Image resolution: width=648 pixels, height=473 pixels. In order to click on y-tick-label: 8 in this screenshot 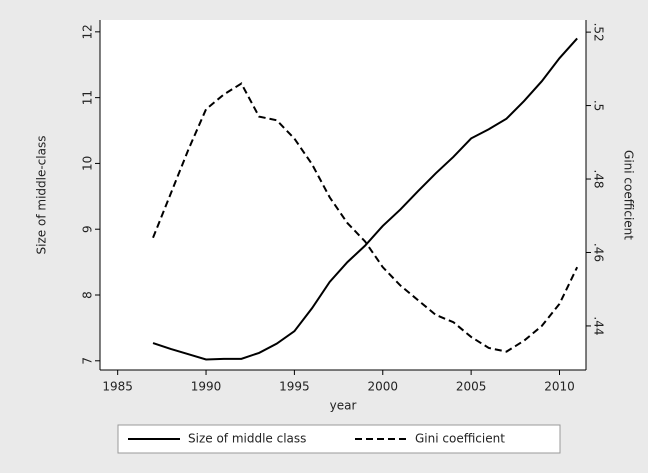, I will do `click(88, 295)`.